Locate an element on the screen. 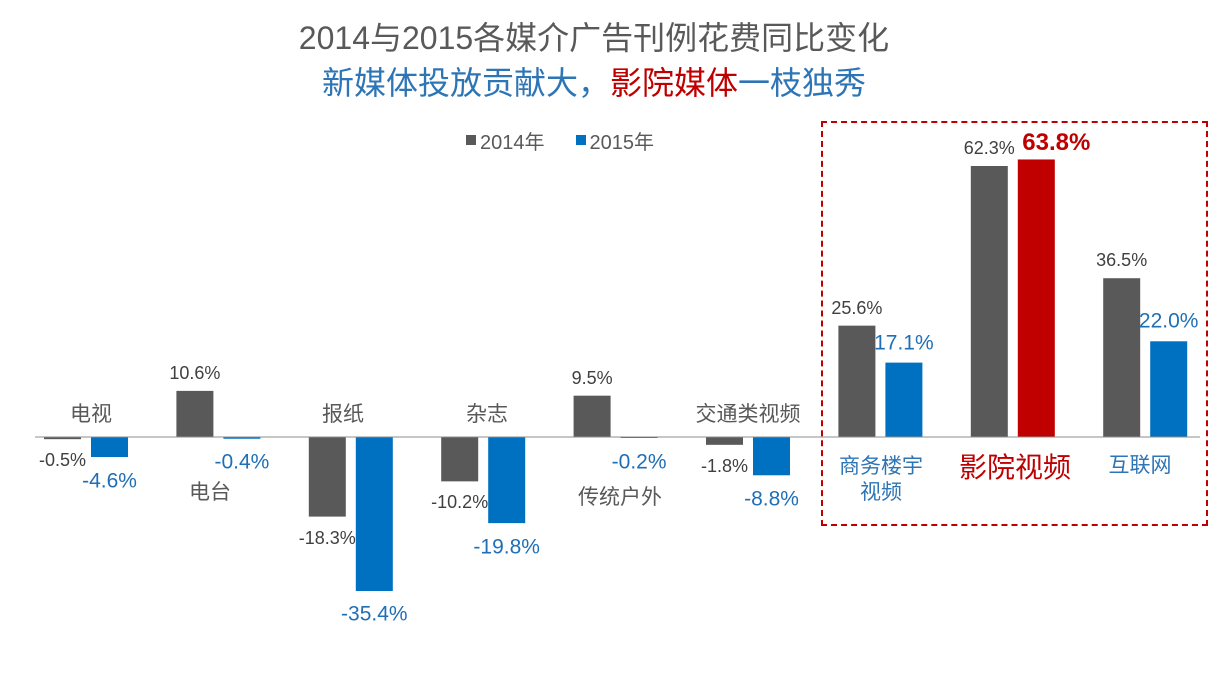  subtitle-part-cinema-media: 影院媒体 is located at coordinates (674, 83).